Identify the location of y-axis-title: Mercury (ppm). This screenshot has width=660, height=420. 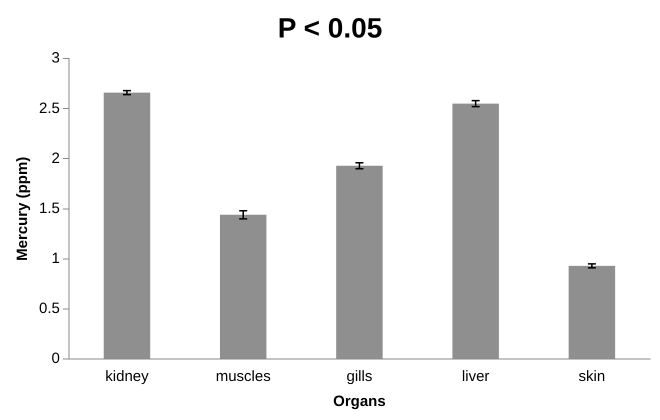
(23, 208).